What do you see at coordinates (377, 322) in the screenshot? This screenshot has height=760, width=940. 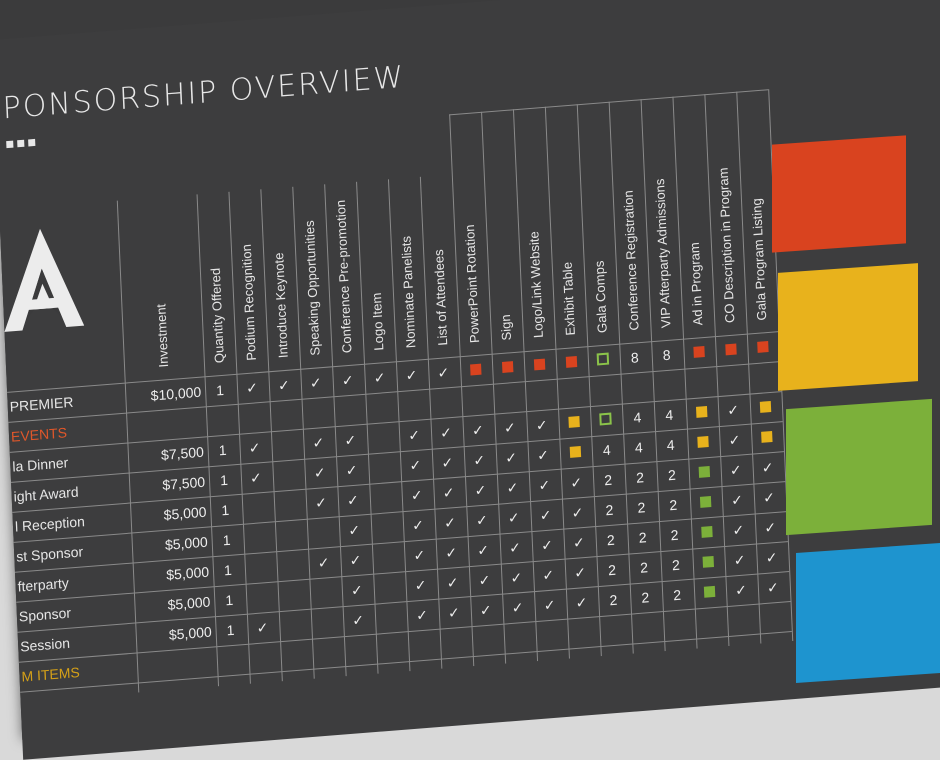 I see `column-header: Logo Item` at bounding box center [377, 322].